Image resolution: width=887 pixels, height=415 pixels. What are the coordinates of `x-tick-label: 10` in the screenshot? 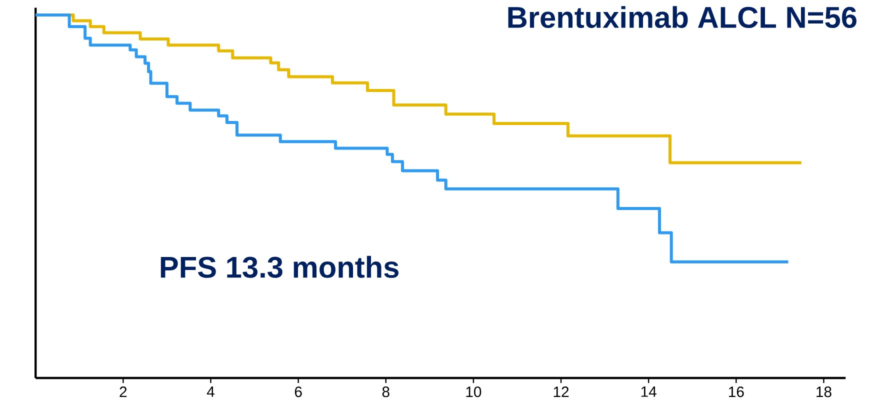 It's located at (474, 392).